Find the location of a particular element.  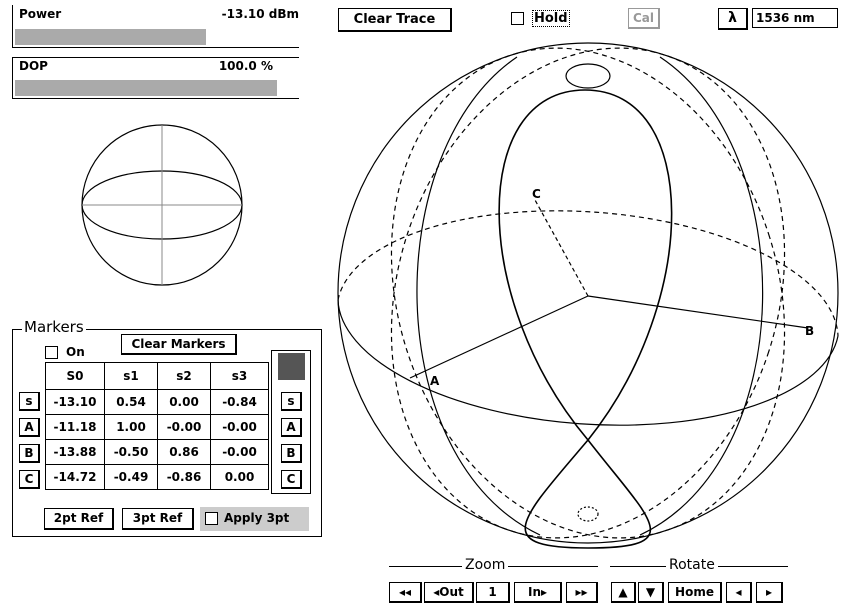

dop-label: DOP is located at coordinates (33, 66).